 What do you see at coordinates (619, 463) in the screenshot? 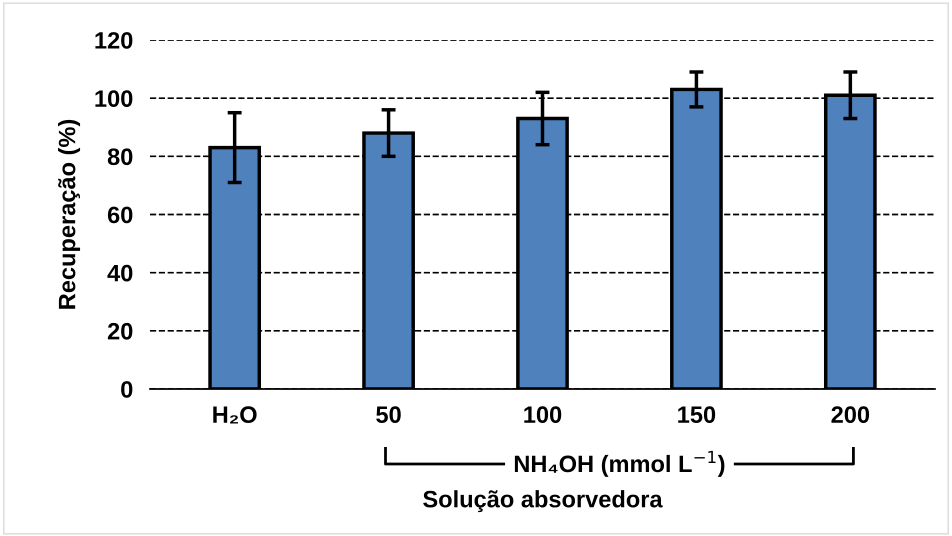
I see `text: NH₄OH (mmol L$^{−1}$)` at bounding box center [619, 463].